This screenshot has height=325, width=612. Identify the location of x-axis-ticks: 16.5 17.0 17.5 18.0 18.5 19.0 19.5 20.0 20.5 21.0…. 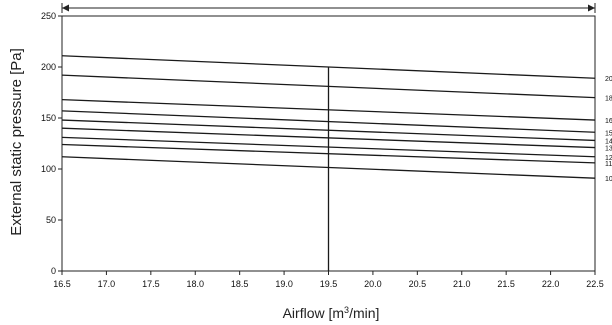
(328, 280).